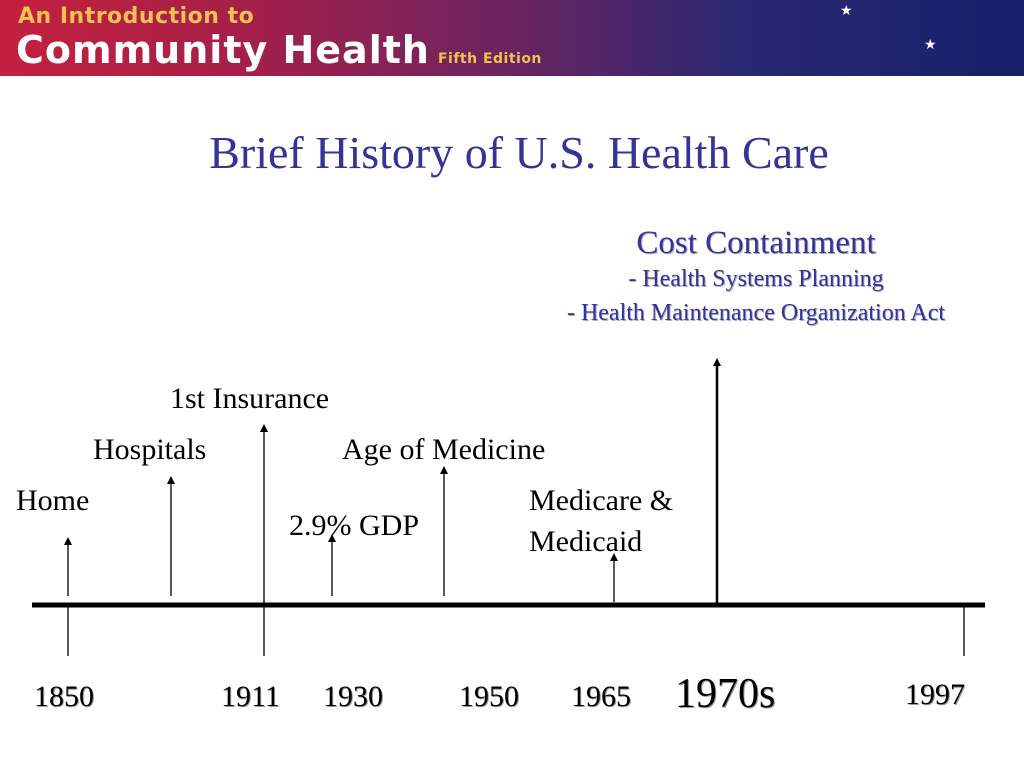 The height and width of the screenshot is (768, 1024). I want to click on banner-subtitle: An Introduction to, so click(136, 16).